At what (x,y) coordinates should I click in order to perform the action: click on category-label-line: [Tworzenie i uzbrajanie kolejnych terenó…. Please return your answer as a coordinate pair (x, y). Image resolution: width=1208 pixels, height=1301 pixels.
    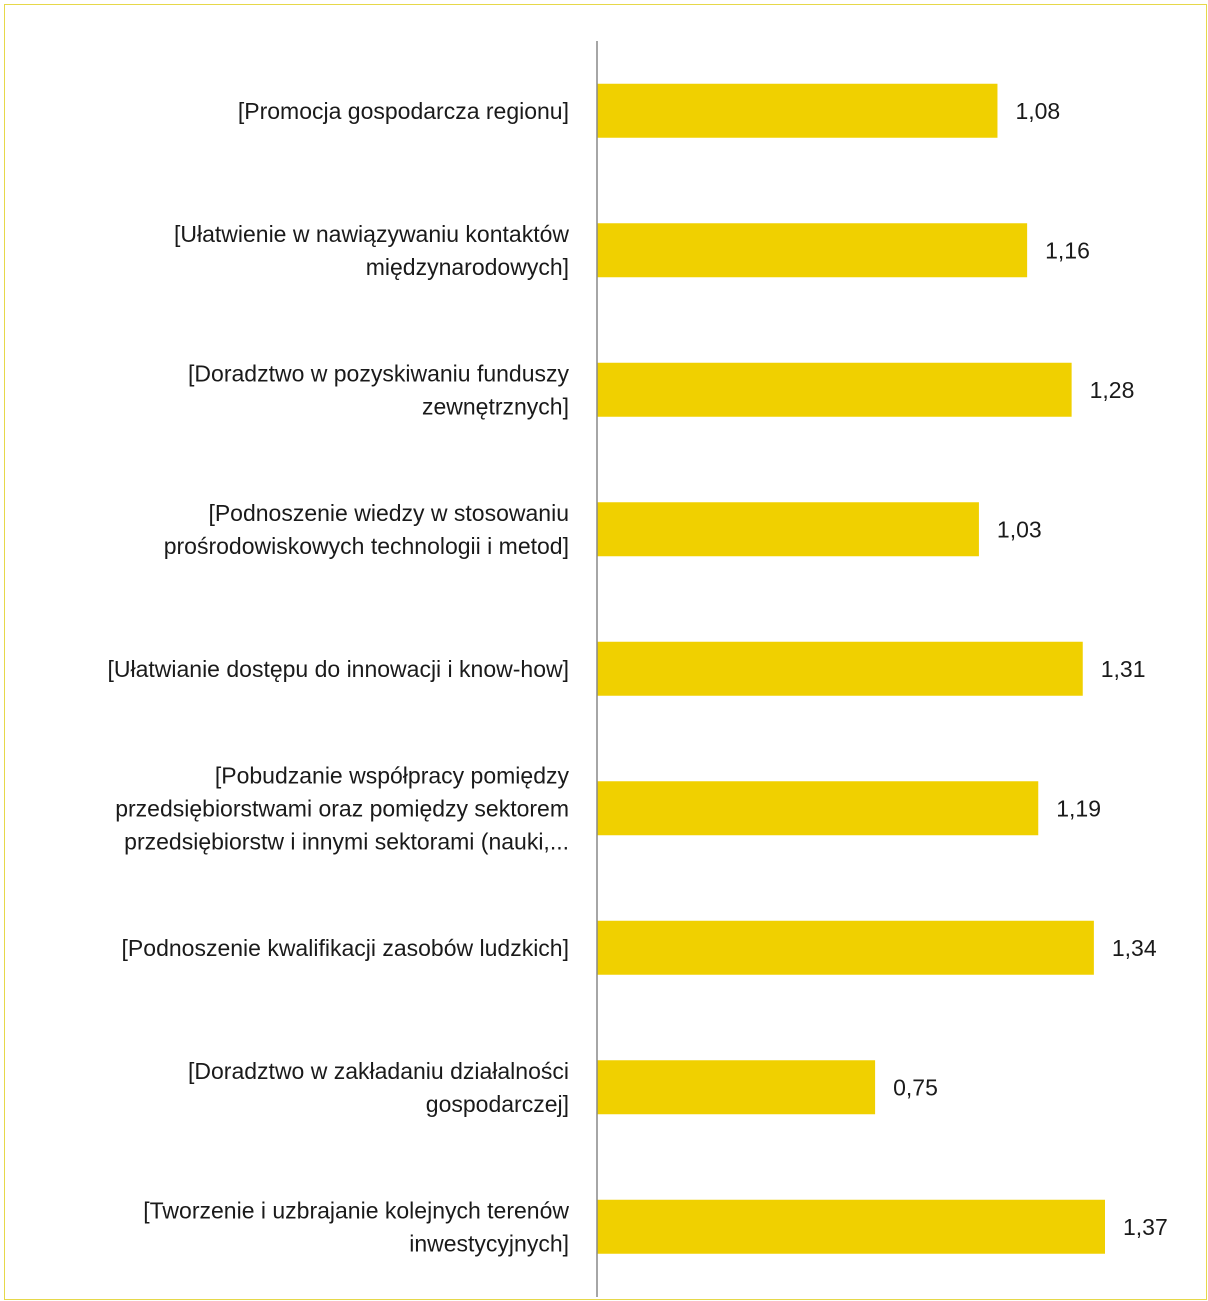
    Looking at the image, I should click on (356, 1210).